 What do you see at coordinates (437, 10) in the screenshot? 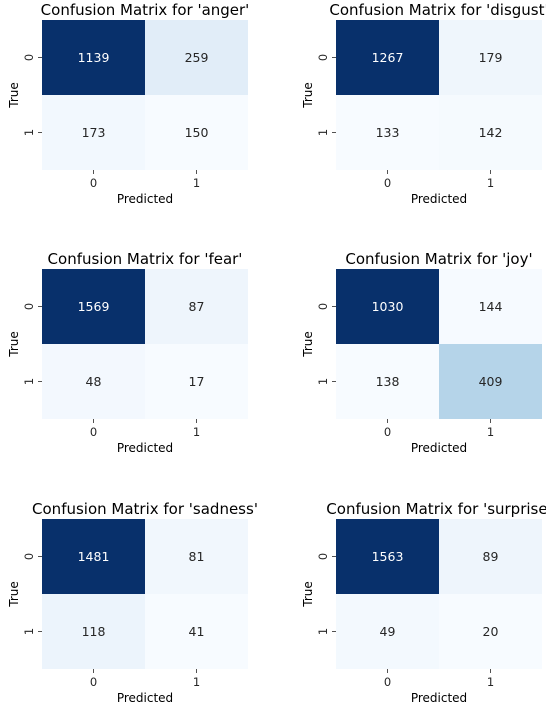
I see `panel-title: Confusion Matrix for 'disgust'` at bounding box center [437, 10].